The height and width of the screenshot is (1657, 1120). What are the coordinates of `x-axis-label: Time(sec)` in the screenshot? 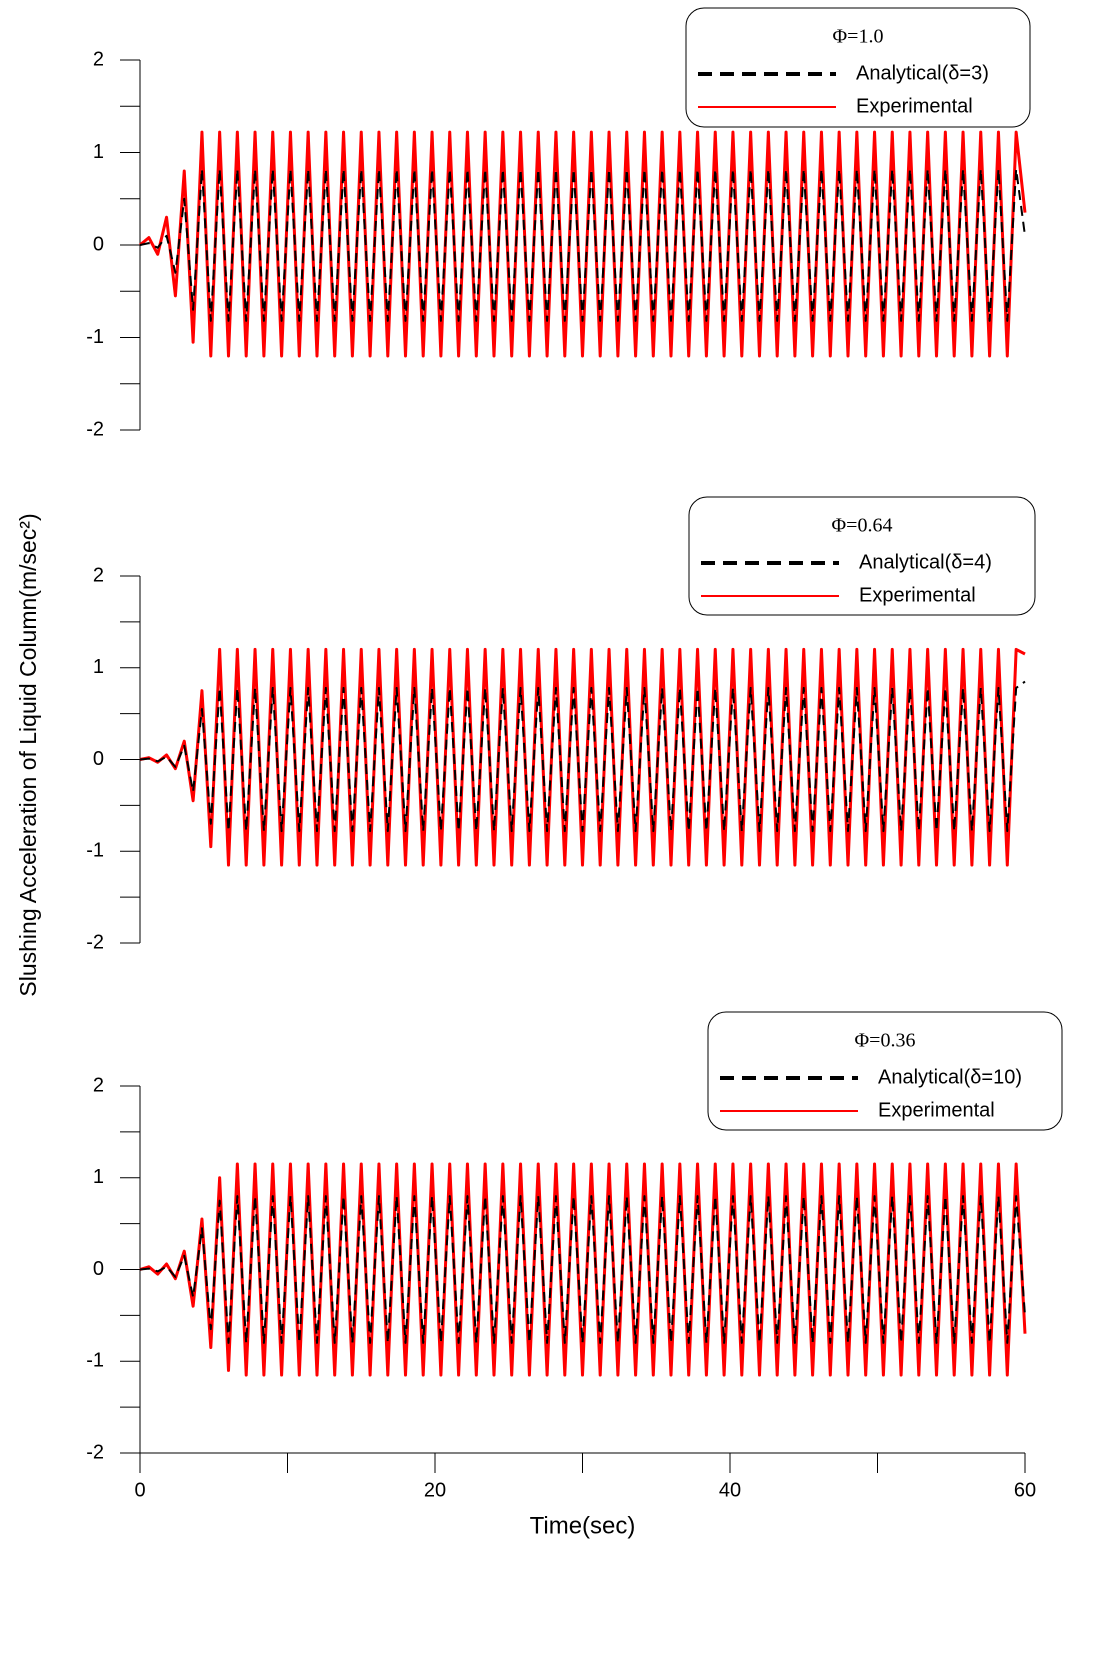 It's located at (583, 1525).